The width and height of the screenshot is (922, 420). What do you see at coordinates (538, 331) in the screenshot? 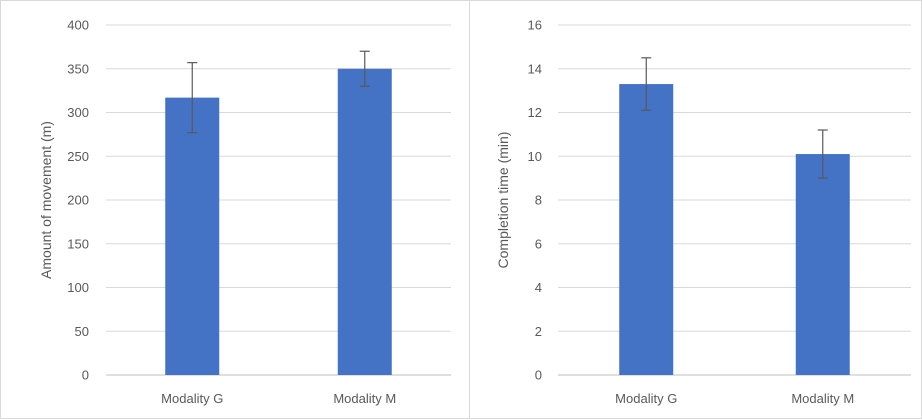
I see `y-tick-label: 2` at bounding box center [538, 331].